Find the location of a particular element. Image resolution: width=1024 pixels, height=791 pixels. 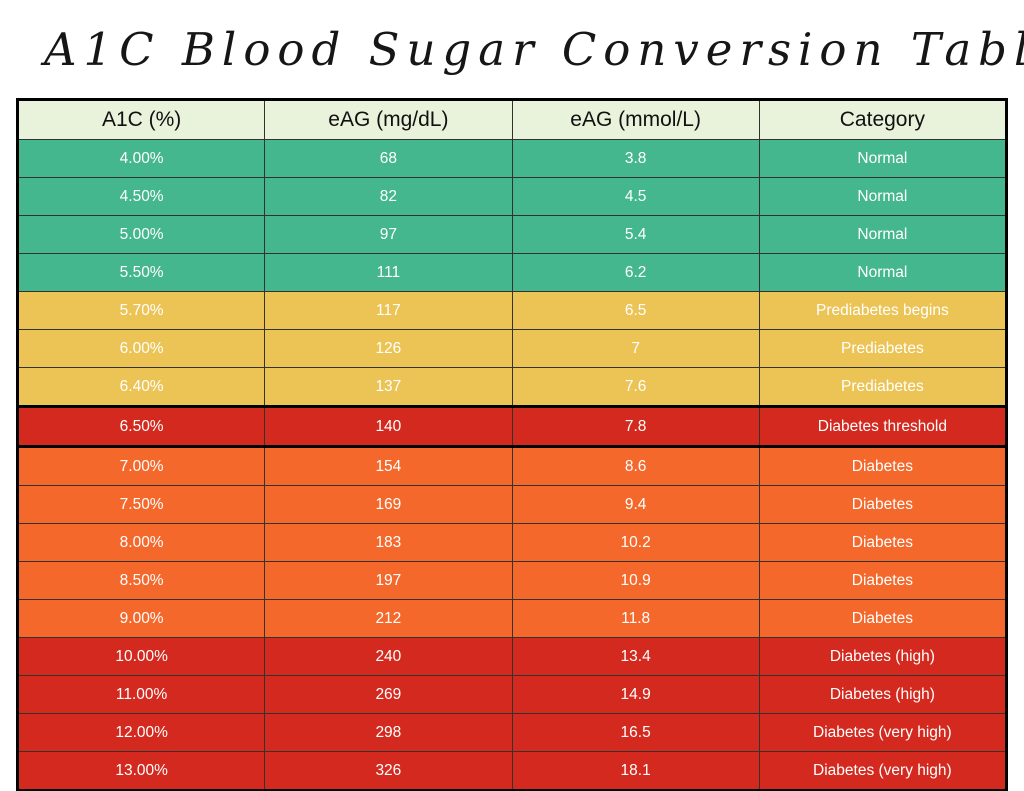

a1c-cell: 7.00% is located at coordinates (141, 466).